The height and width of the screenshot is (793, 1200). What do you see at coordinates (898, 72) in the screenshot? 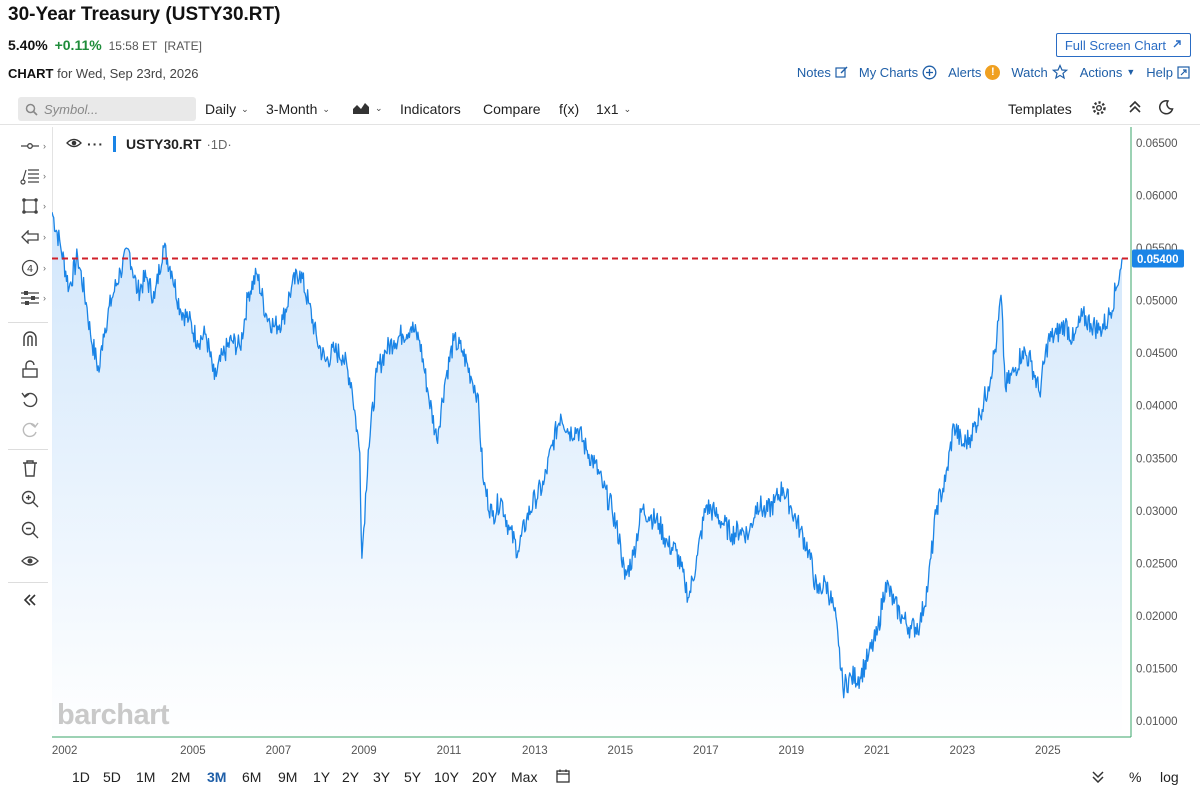
I see `my-charts-button: My Charts` at bounding box center [898, 72].